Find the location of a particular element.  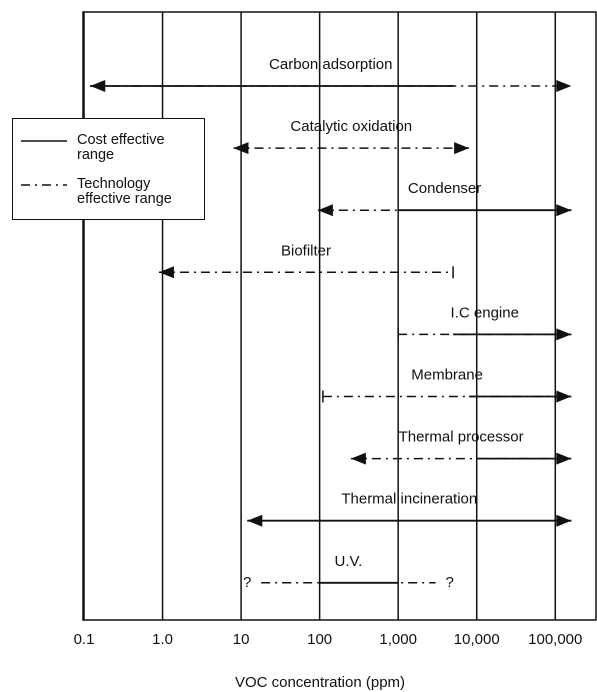

x-tick-label: 10,000 is located at coordinates (477, 639).